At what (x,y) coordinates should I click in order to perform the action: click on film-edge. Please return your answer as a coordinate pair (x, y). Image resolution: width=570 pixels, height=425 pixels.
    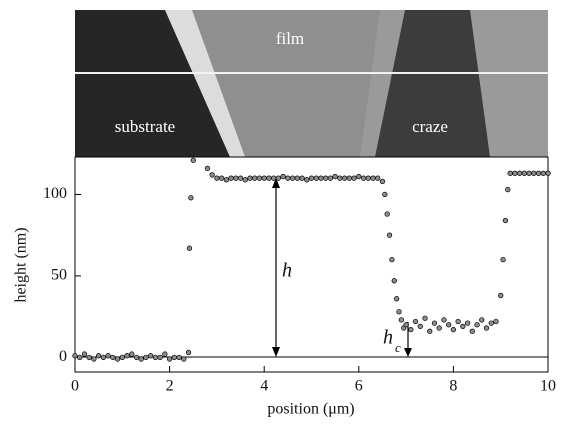
    Looking at the image, I should click on (205, 83).